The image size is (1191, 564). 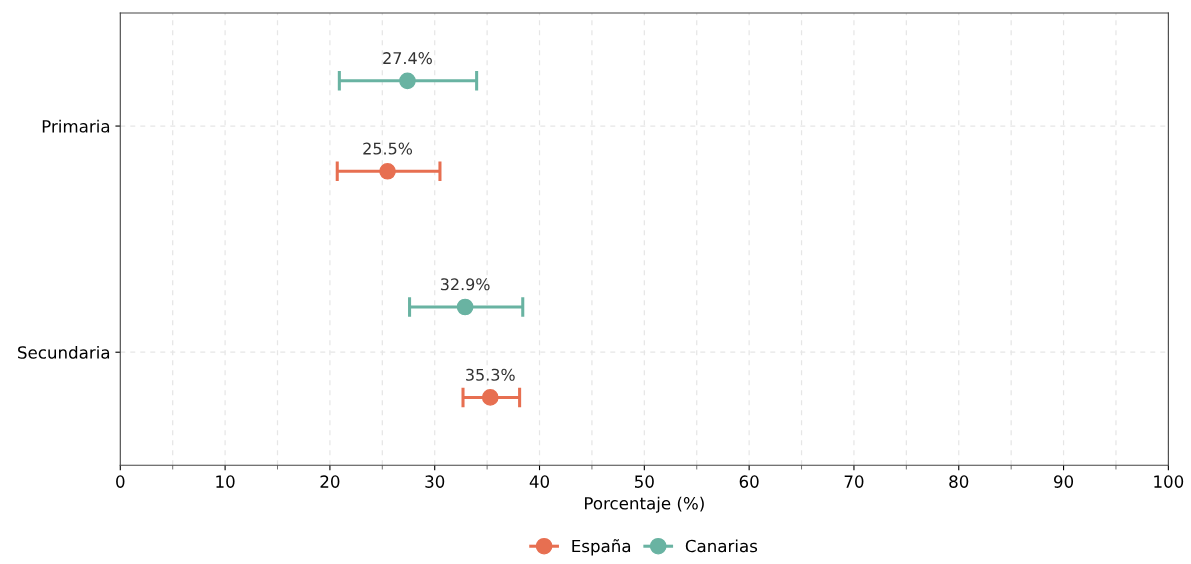 I want to click on x-tick-label: 20, so click(x=330, y=481).